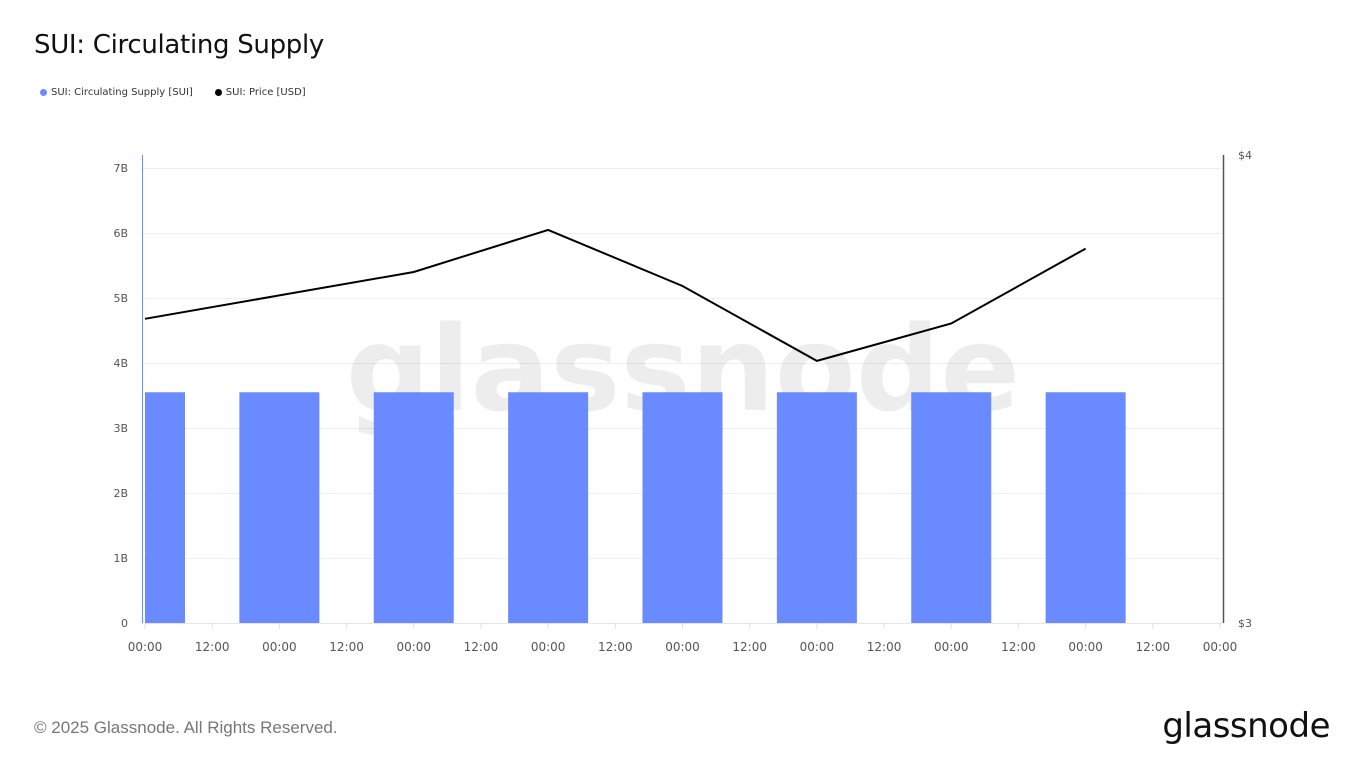 This screenshot has height=768, width=1366. I want to click on svg-text: $4, so click(1245, 155).